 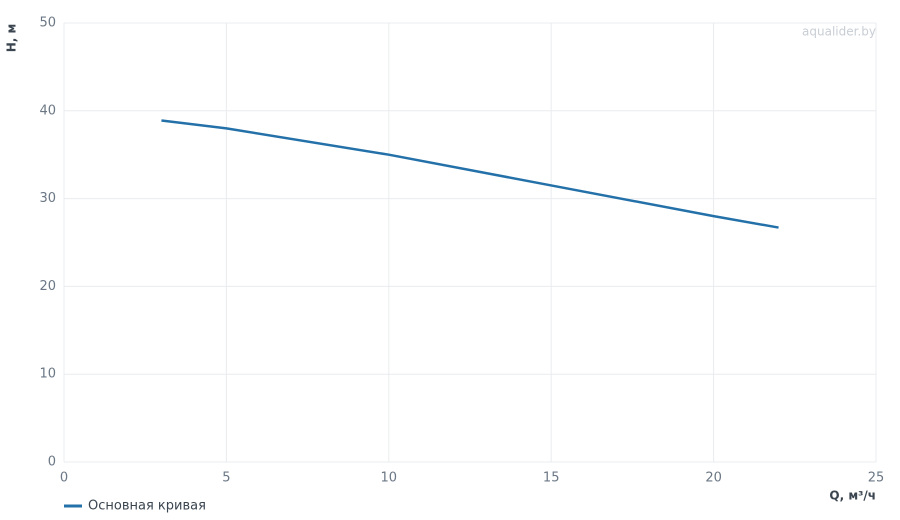 I want to click on y-tick-label: 0, so click(x=52, y=462).